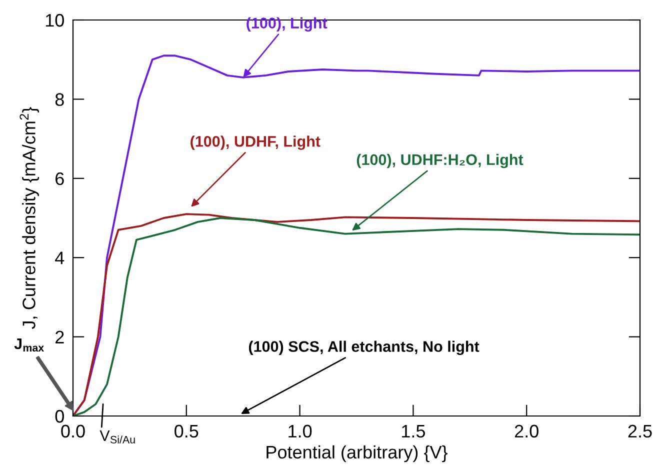 This screenshot has width=653, height=467. I want to click on x-tick-label: 2.5, so click(640, 431).